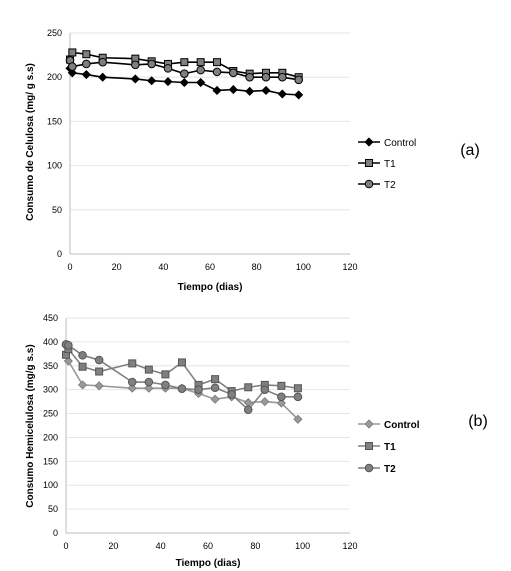  I want to click on legend-label: Control, so click(400, 143).